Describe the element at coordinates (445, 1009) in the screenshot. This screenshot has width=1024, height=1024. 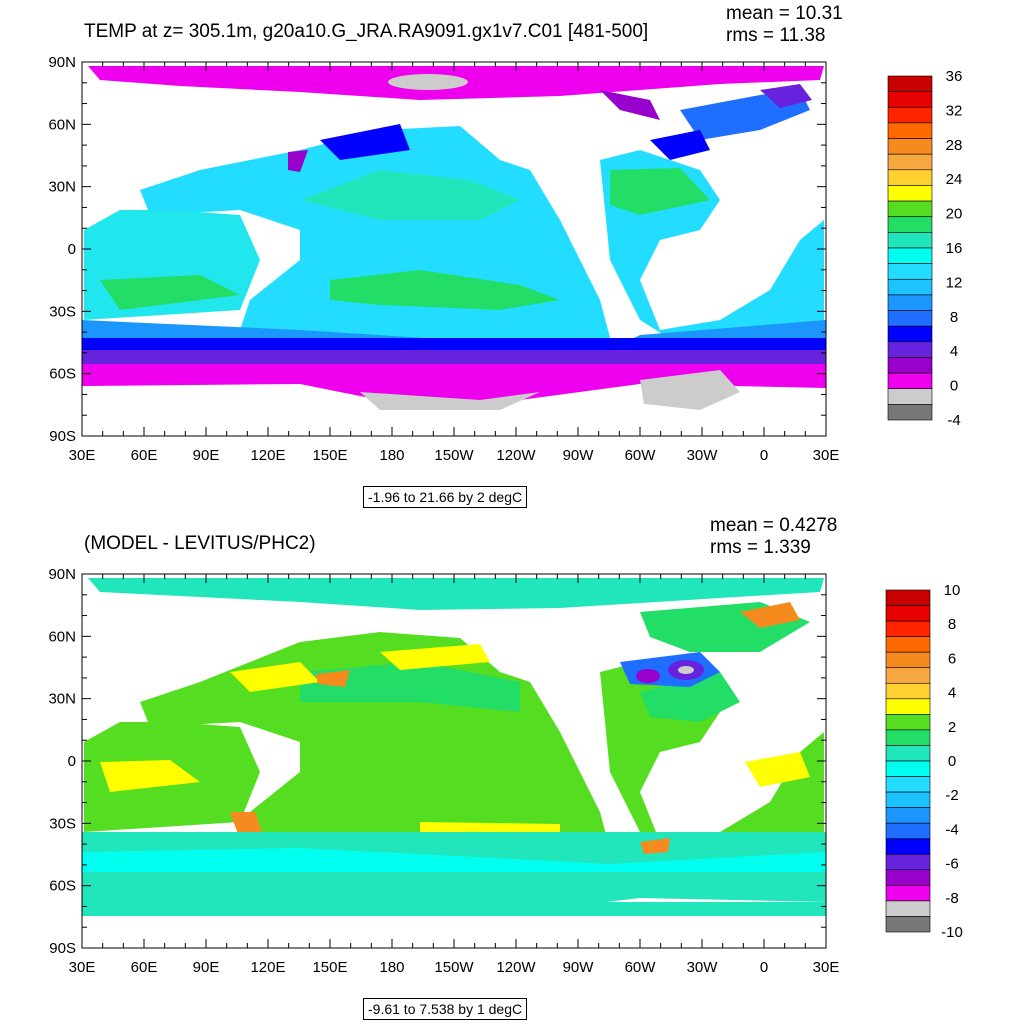
I see `contour-range-label: -9.61 to 7.538 by 1 degC` at that location.